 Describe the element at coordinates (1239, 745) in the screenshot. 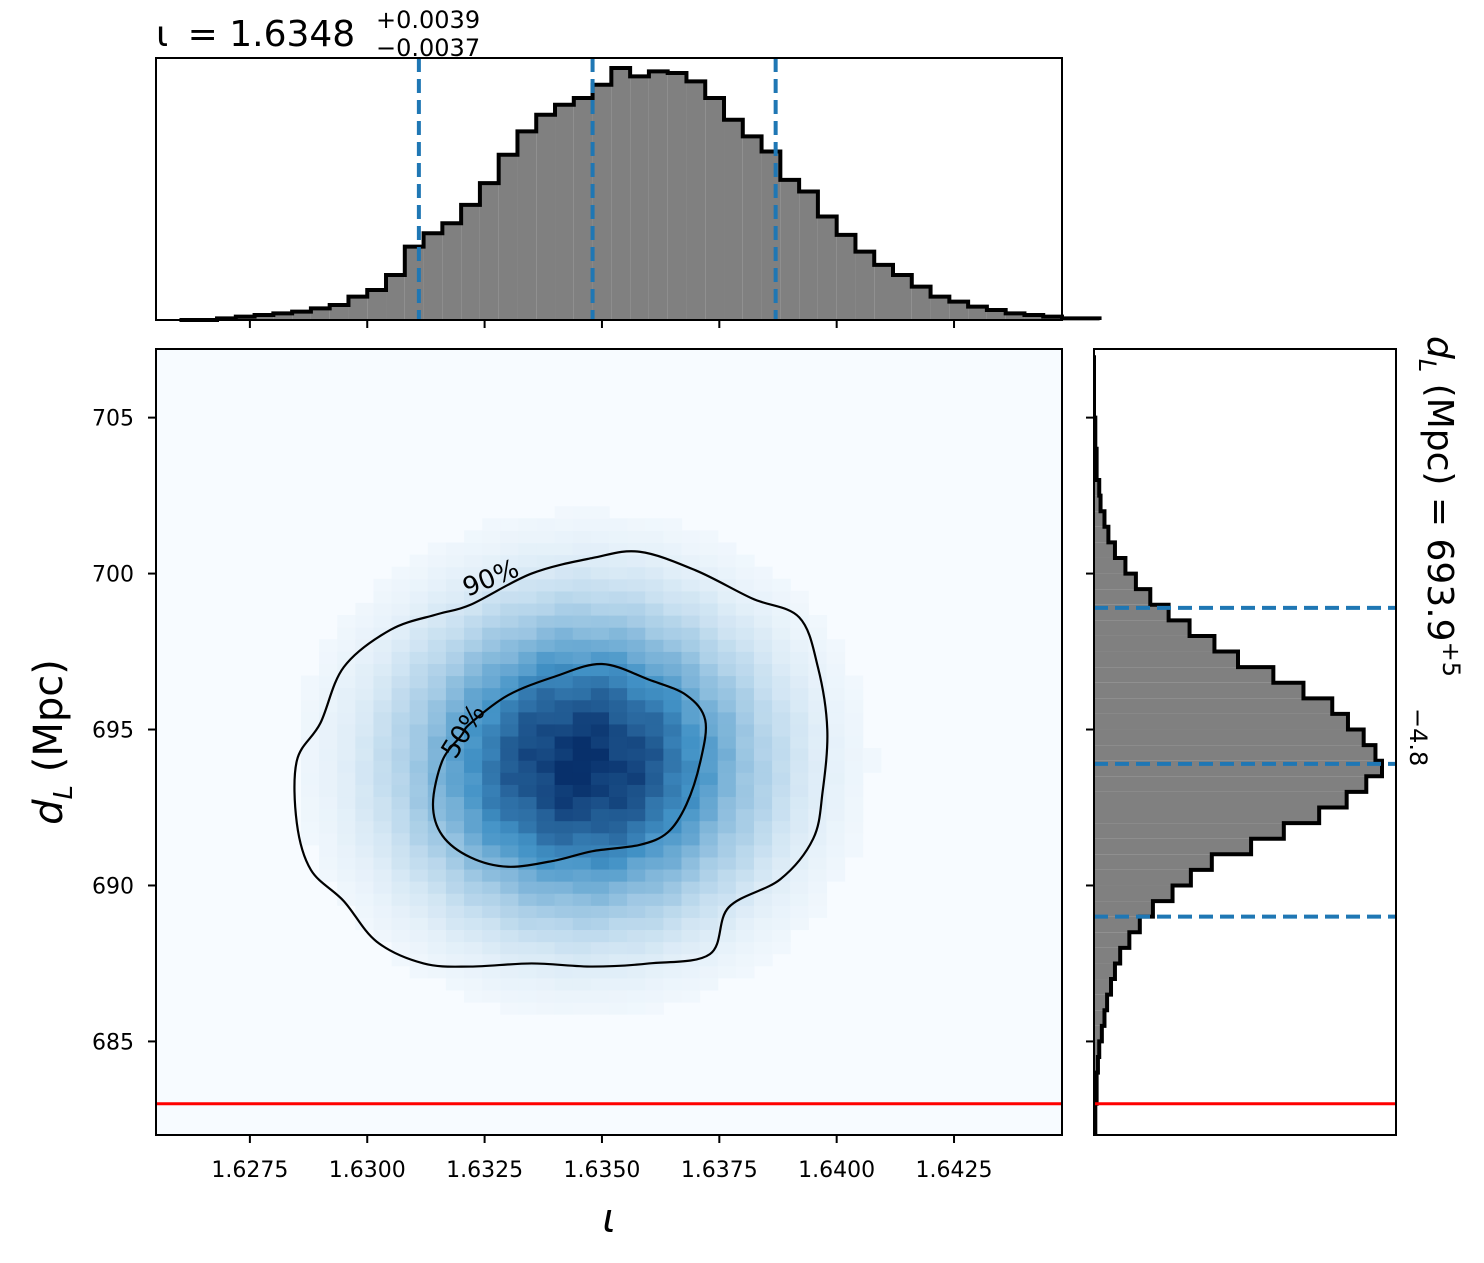

I see `right-histogram` at that location.